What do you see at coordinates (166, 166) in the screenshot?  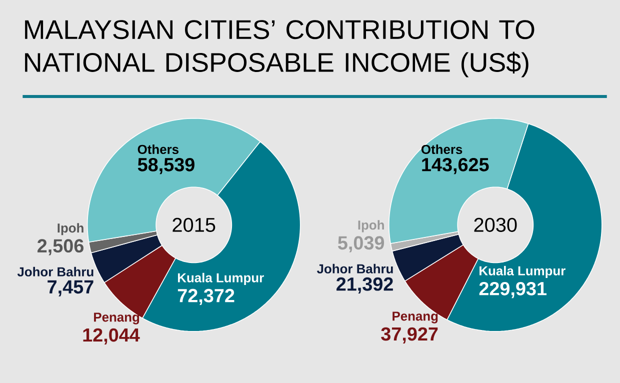 I see `data-label: 58,539` at bounding box center [166, 166].